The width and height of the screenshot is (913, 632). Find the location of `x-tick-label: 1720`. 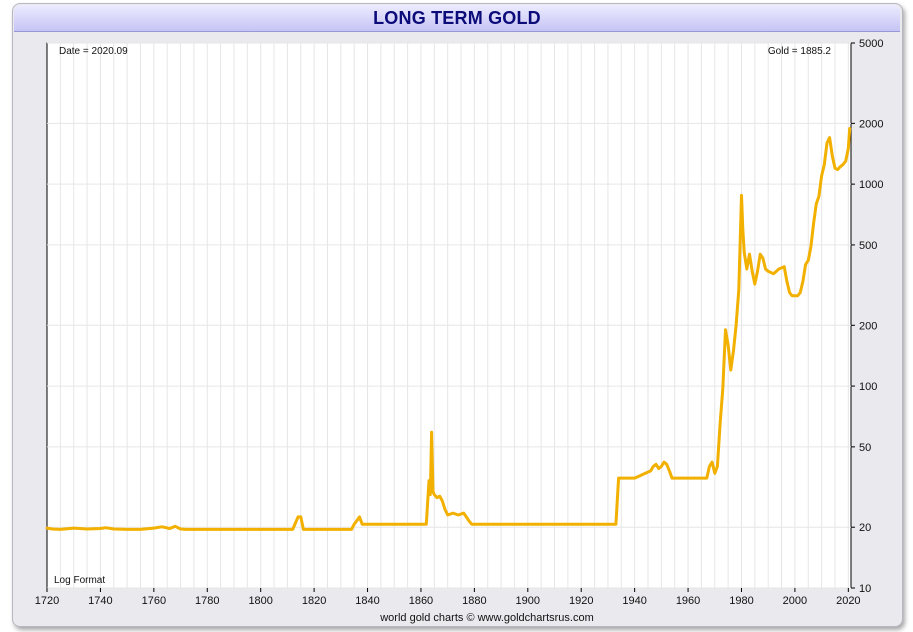

x-tick-label: 1720 is located at coordinates (47, 601).